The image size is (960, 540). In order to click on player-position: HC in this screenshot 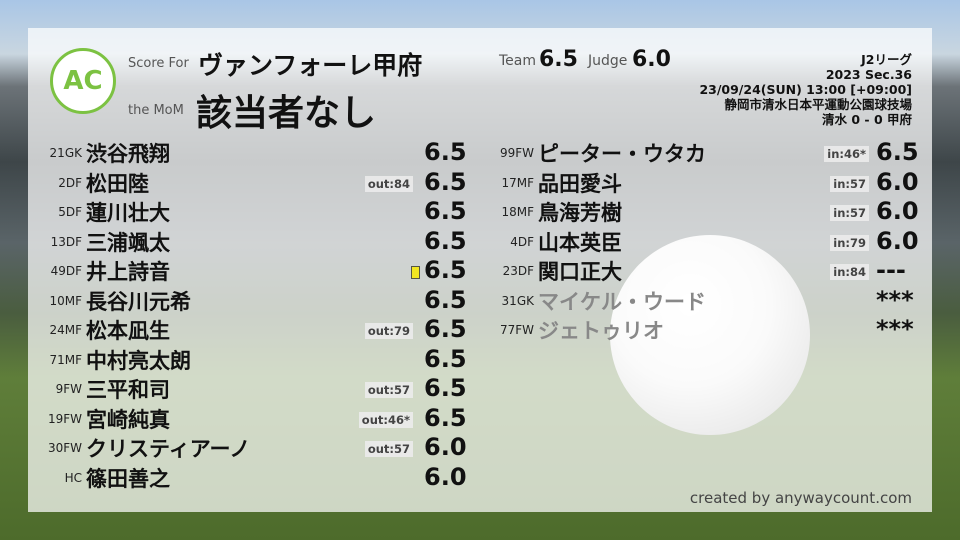, I will do `click(73, 477)`.